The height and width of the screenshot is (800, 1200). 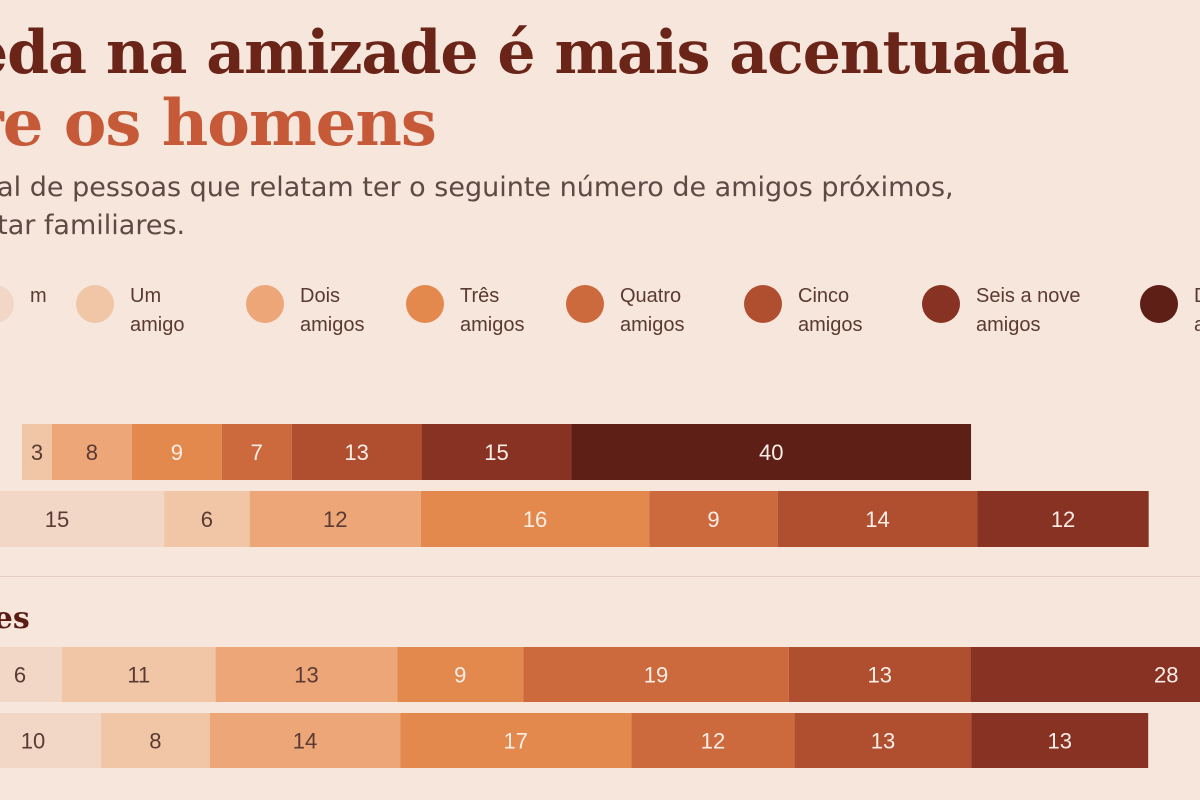 I want to click on legend-item-three: Três amigos, so click(x=465, y=311).